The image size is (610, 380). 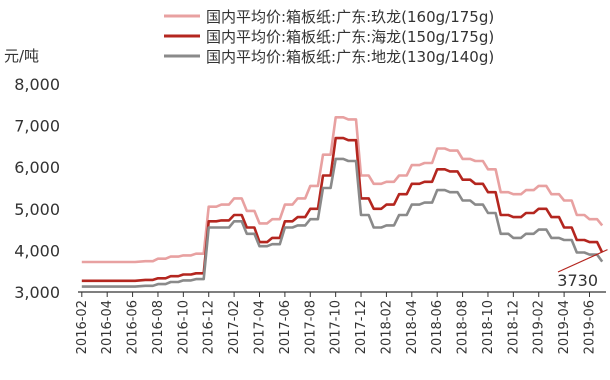 What do you see at coordinates (513, 327) in the screenshot?
I see `x-tick-label: 2018-12` at bounding box center [513, 327].